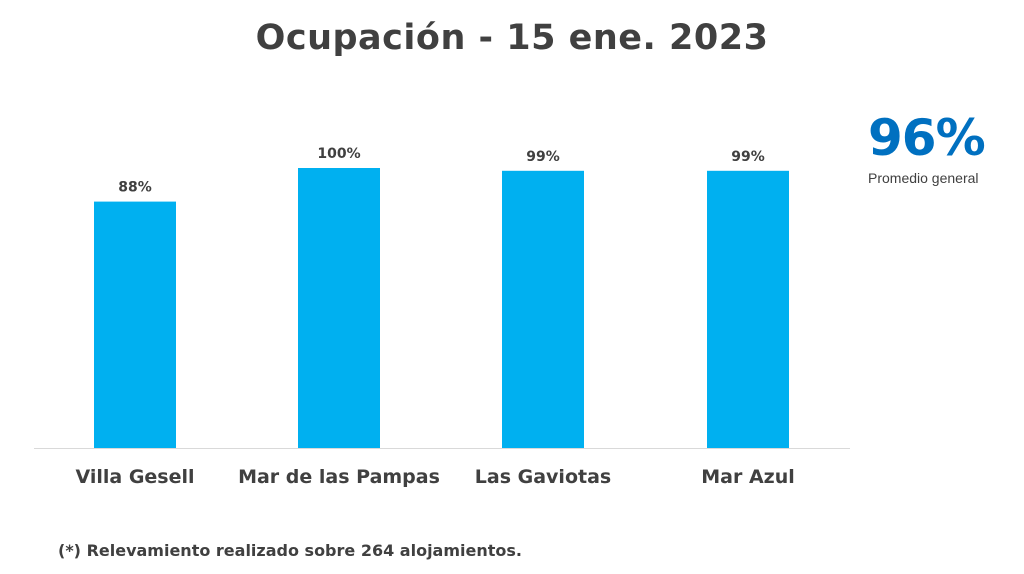  Describe the element at coordinates (543, 477) in the screenshot. I see `category-label-3: Las Gaviotas` at that location.